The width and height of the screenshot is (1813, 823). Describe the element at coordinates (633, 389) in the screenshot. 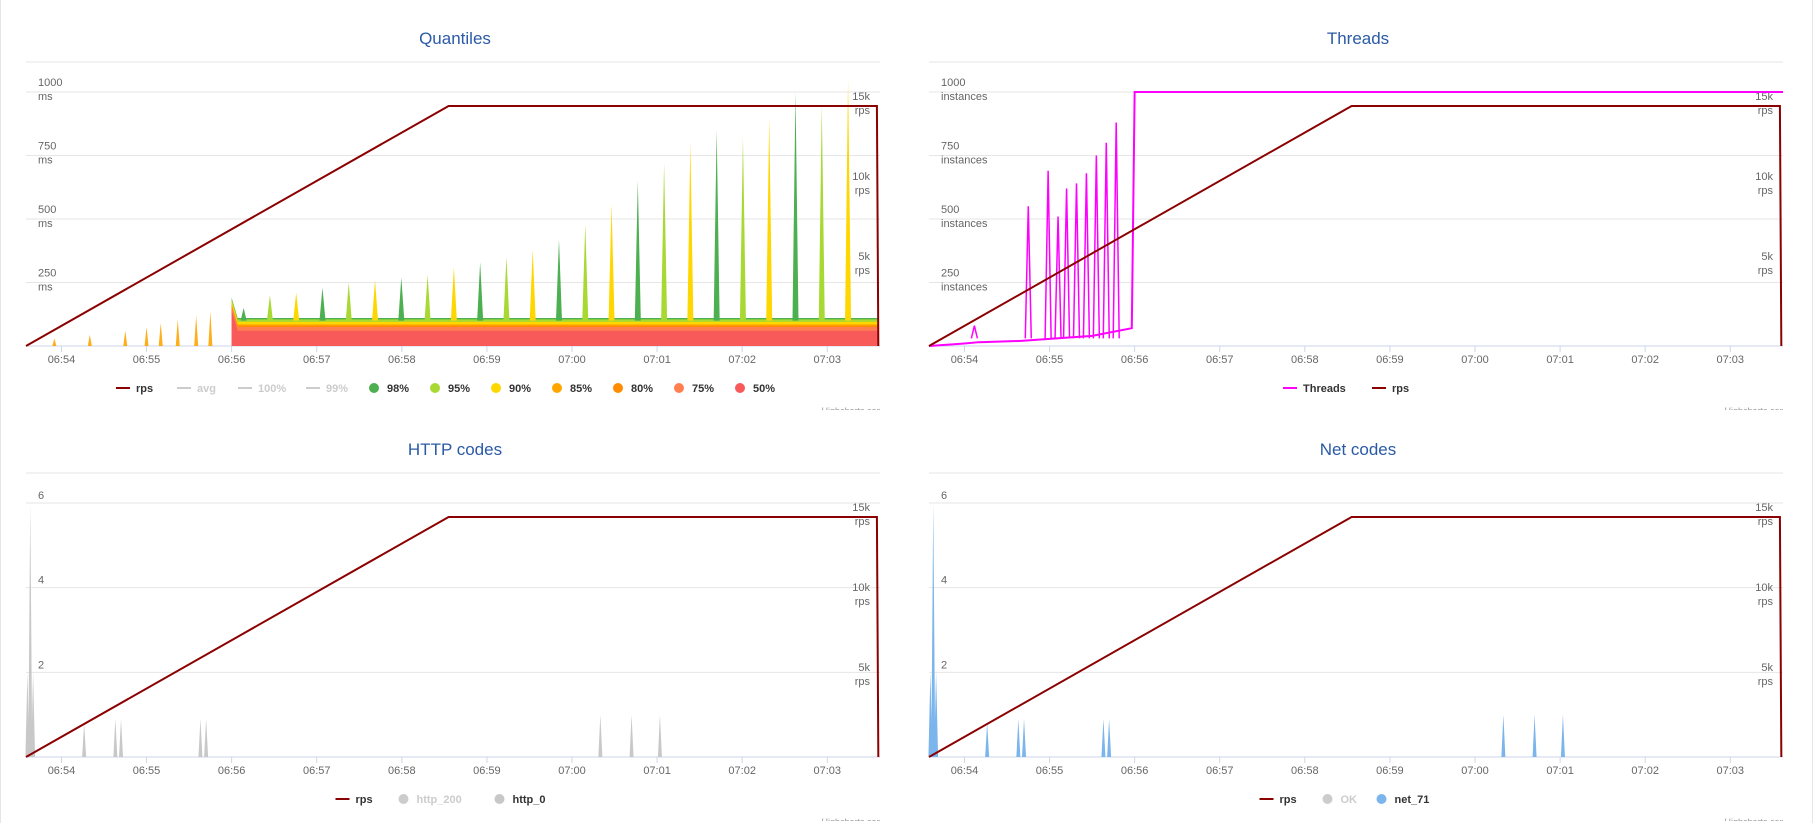

I see `legend-item-80-: 80%` at that location.